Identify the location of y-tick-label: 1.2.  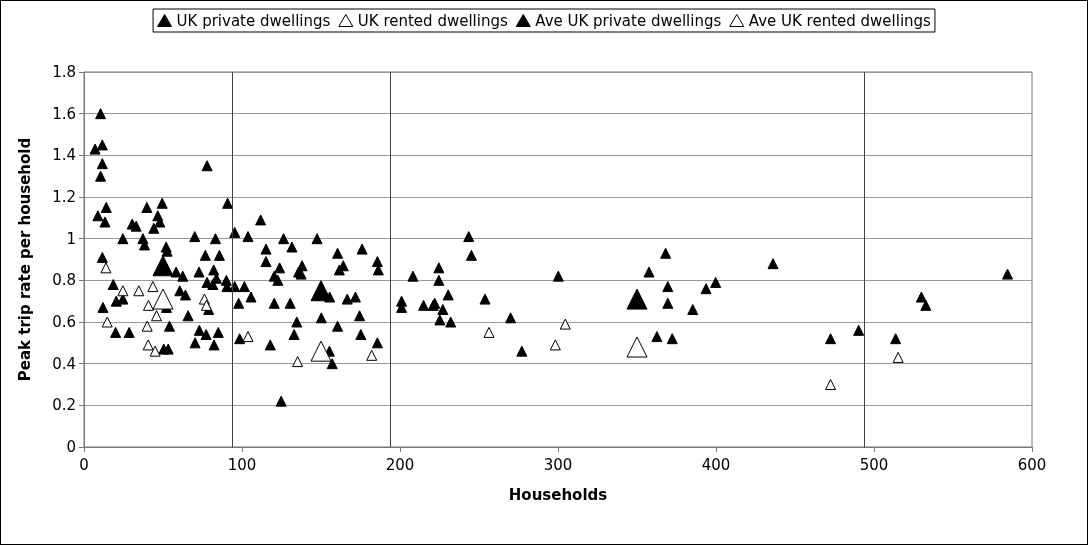
(64, 197).